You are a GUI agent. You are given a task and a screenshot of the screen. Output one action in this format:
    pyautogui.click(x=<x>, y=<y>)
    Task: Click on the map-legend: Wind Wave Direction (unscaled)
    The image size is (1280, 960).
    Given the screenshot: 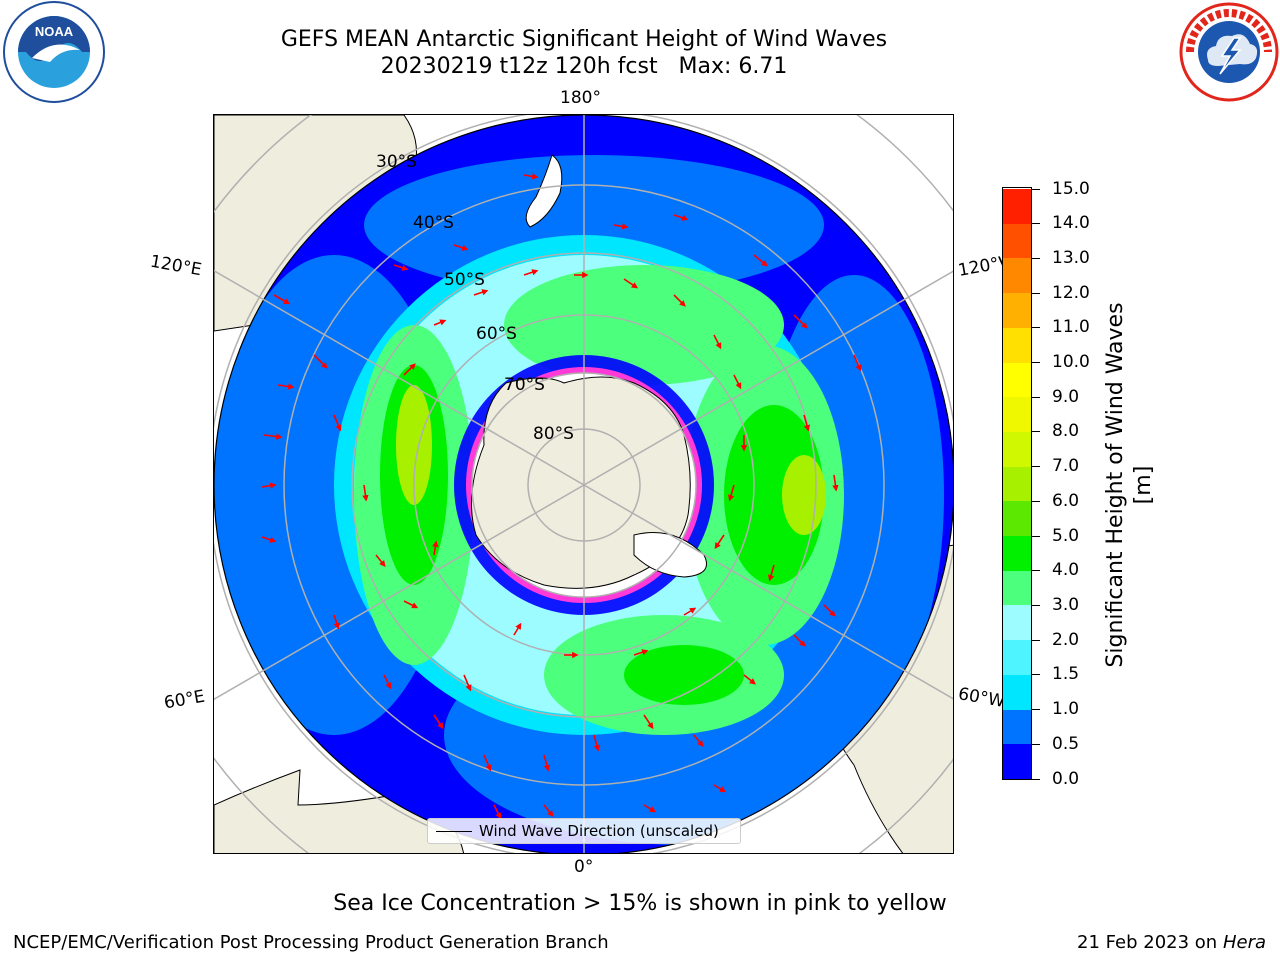 What is the action you would take?
    pyautogui.click(x=584, y=831)
    